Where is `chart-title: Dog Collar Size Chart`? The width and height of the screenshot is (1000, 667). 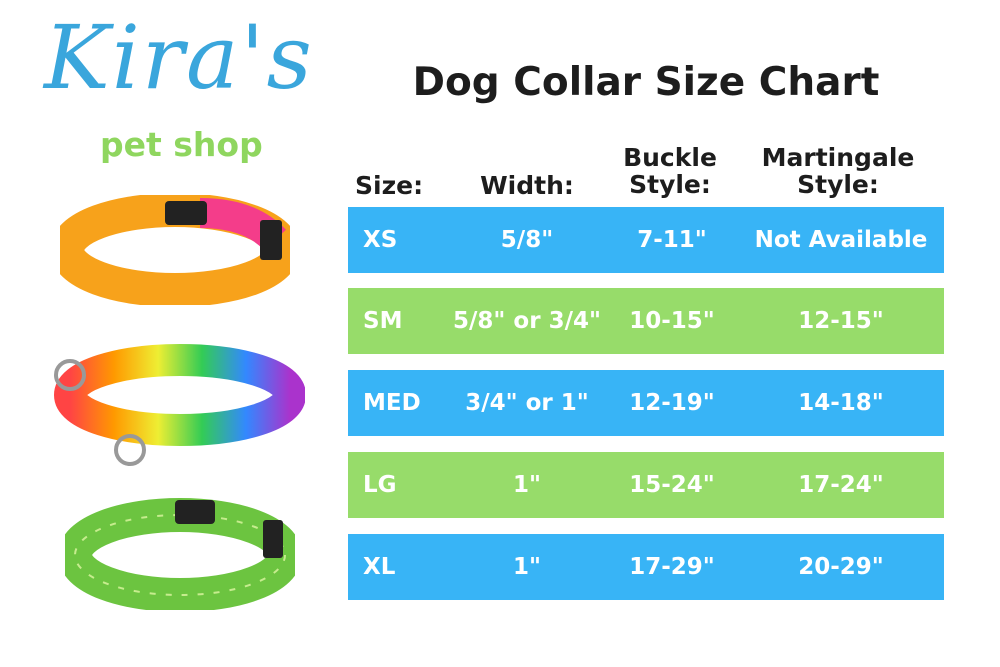 chart-title: Dog Collar Size Chart is located at coordinates (646, 82).